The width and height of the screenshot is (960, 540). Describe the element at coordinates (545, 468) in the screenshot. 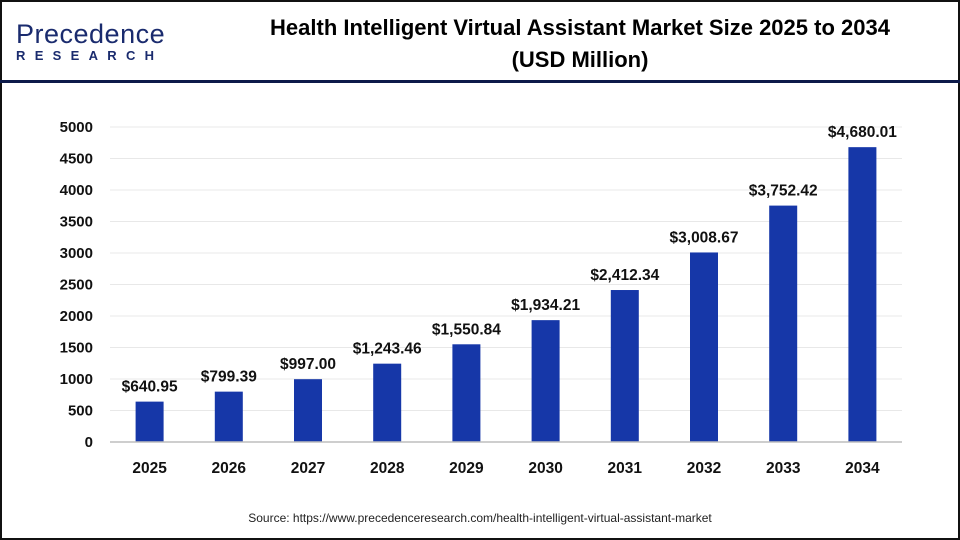

I see `x-tick-label: 2030` at that location.